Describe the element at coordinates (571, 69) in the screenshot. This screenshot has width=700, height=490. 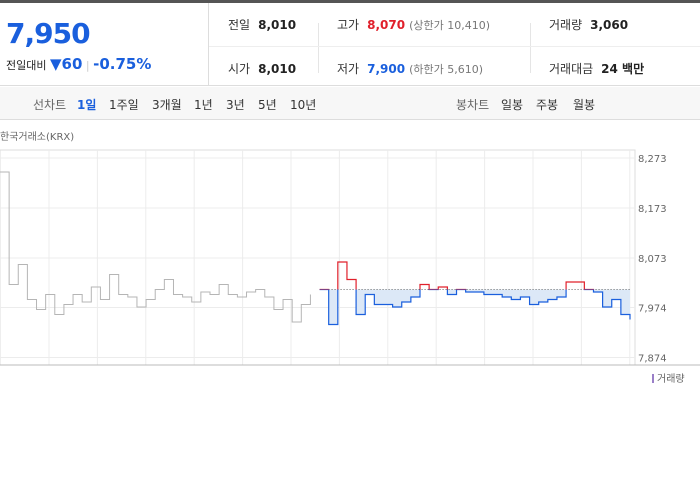
I see `cell-label: 거래대금` at that location.